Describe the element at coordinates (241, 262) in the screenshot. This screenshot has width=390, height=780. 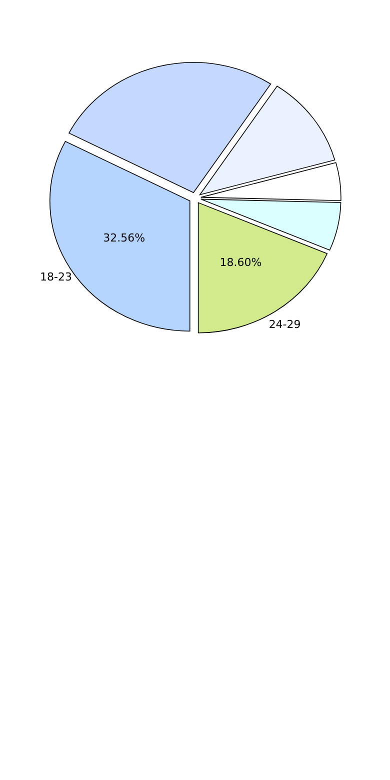
I see `data-label: 18.60%` at that location.